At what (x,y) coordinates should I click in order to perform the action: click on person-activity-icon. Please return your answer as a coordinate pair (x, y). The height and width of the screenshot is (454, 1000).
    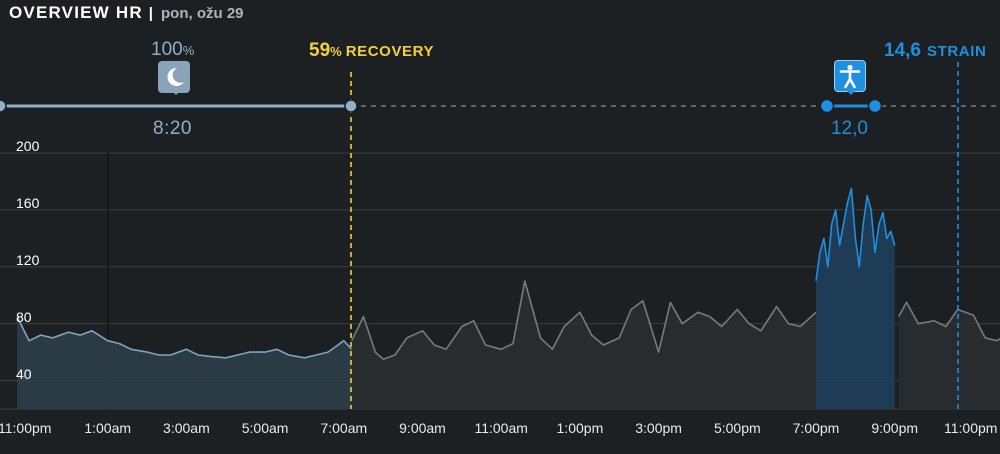
    Looking at the image, I should click on (850, 77).